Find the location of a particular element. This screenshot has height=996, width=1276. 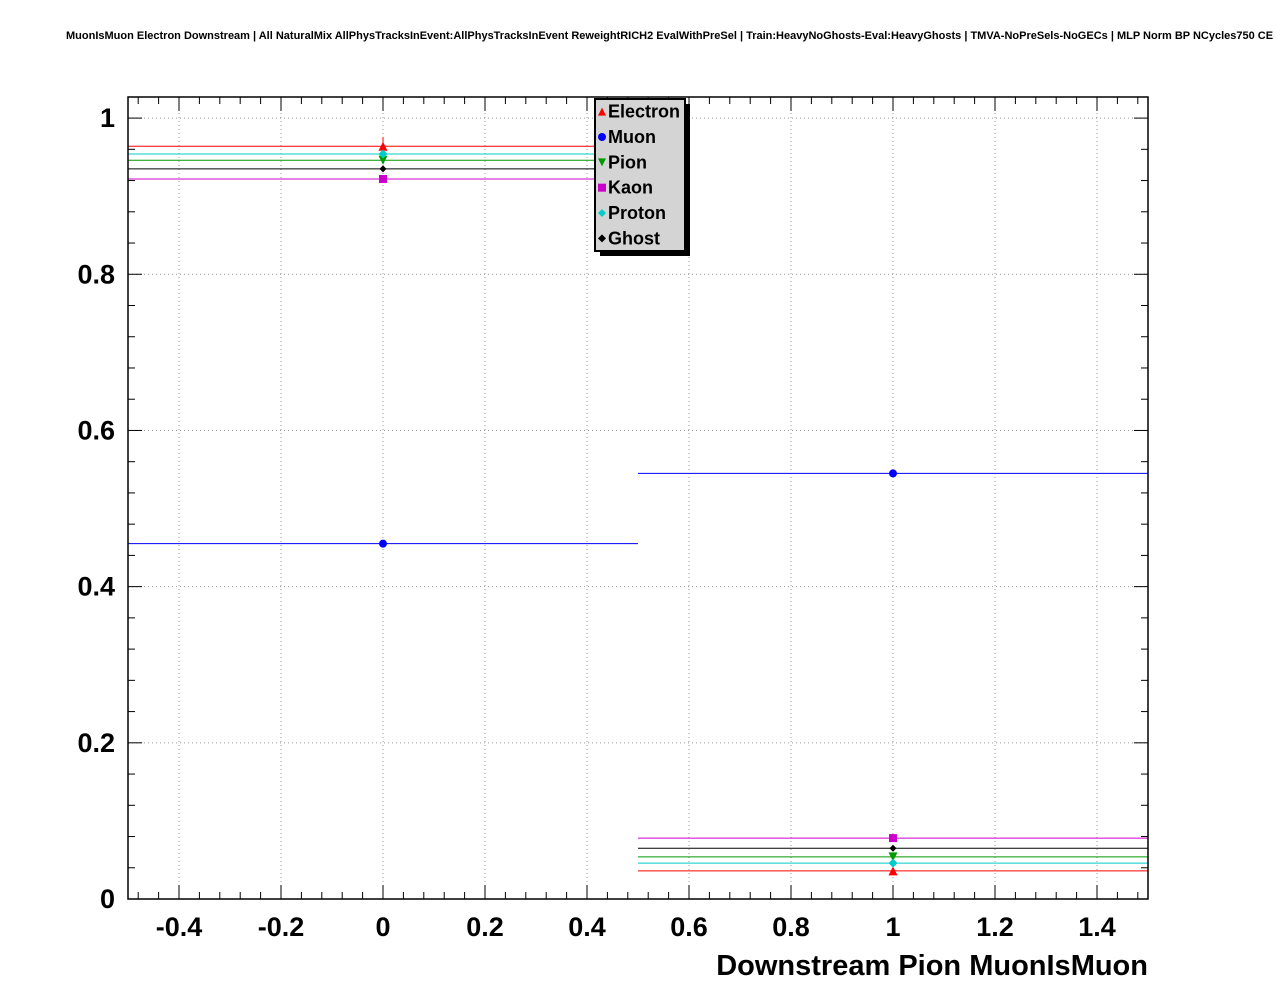

x-tick-label: 0 is located at coordinates (382, 927).